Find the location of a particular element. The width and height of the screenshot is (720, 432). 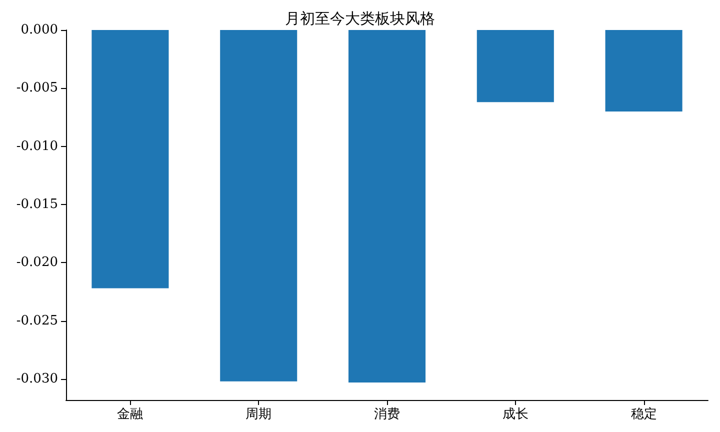

x-tick-label: 消费 is located at coordinates (387, 414).